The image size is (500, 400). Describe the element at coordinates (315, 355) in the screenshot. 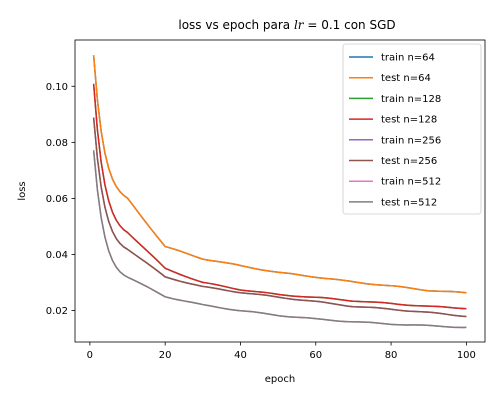

I see `x-tick-label: 60` at that location.